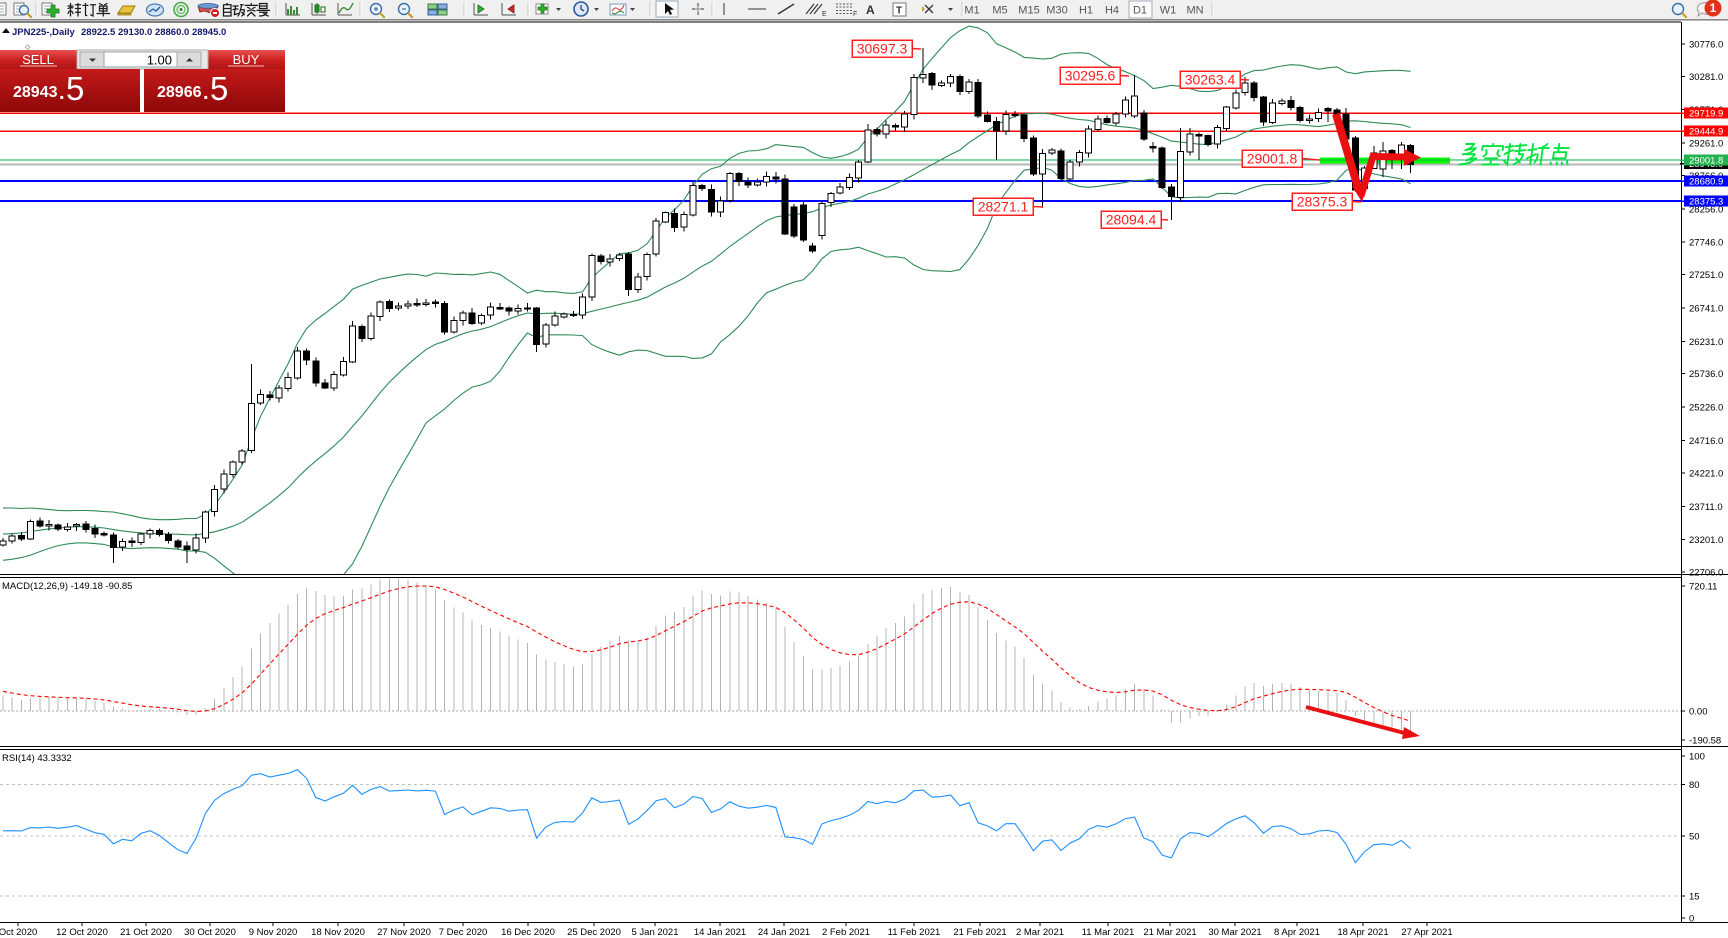 The width and height of the screenshot is (1728, 938). I want to click on svg-text: 100, so click(1697, 757).